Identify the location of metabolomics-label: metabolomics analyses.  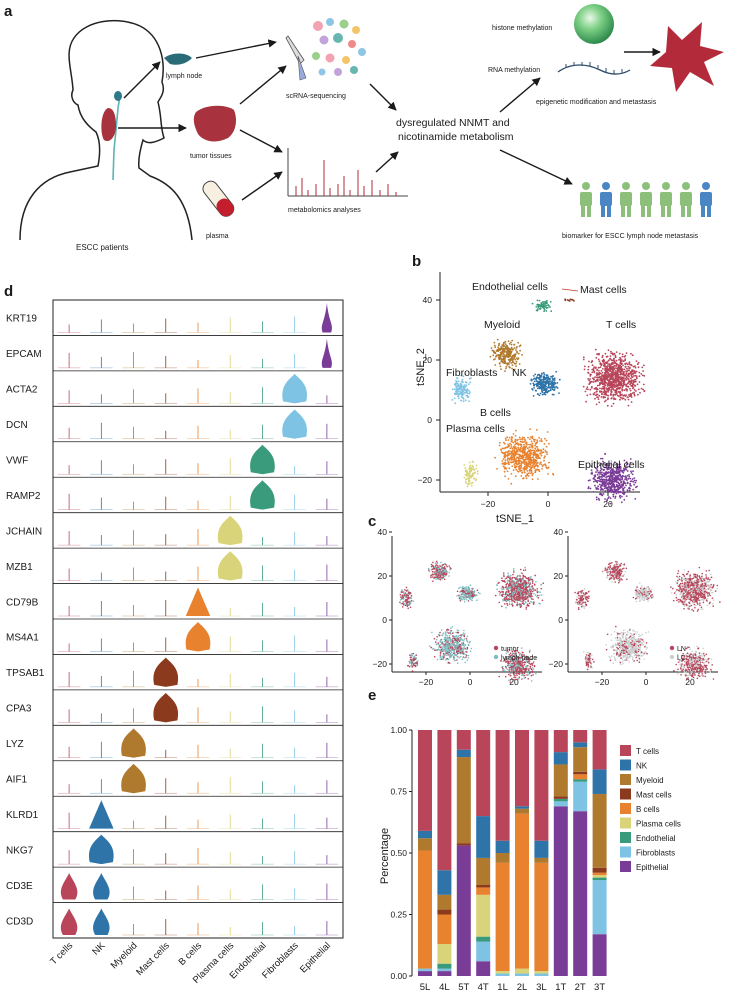
(324, 210).